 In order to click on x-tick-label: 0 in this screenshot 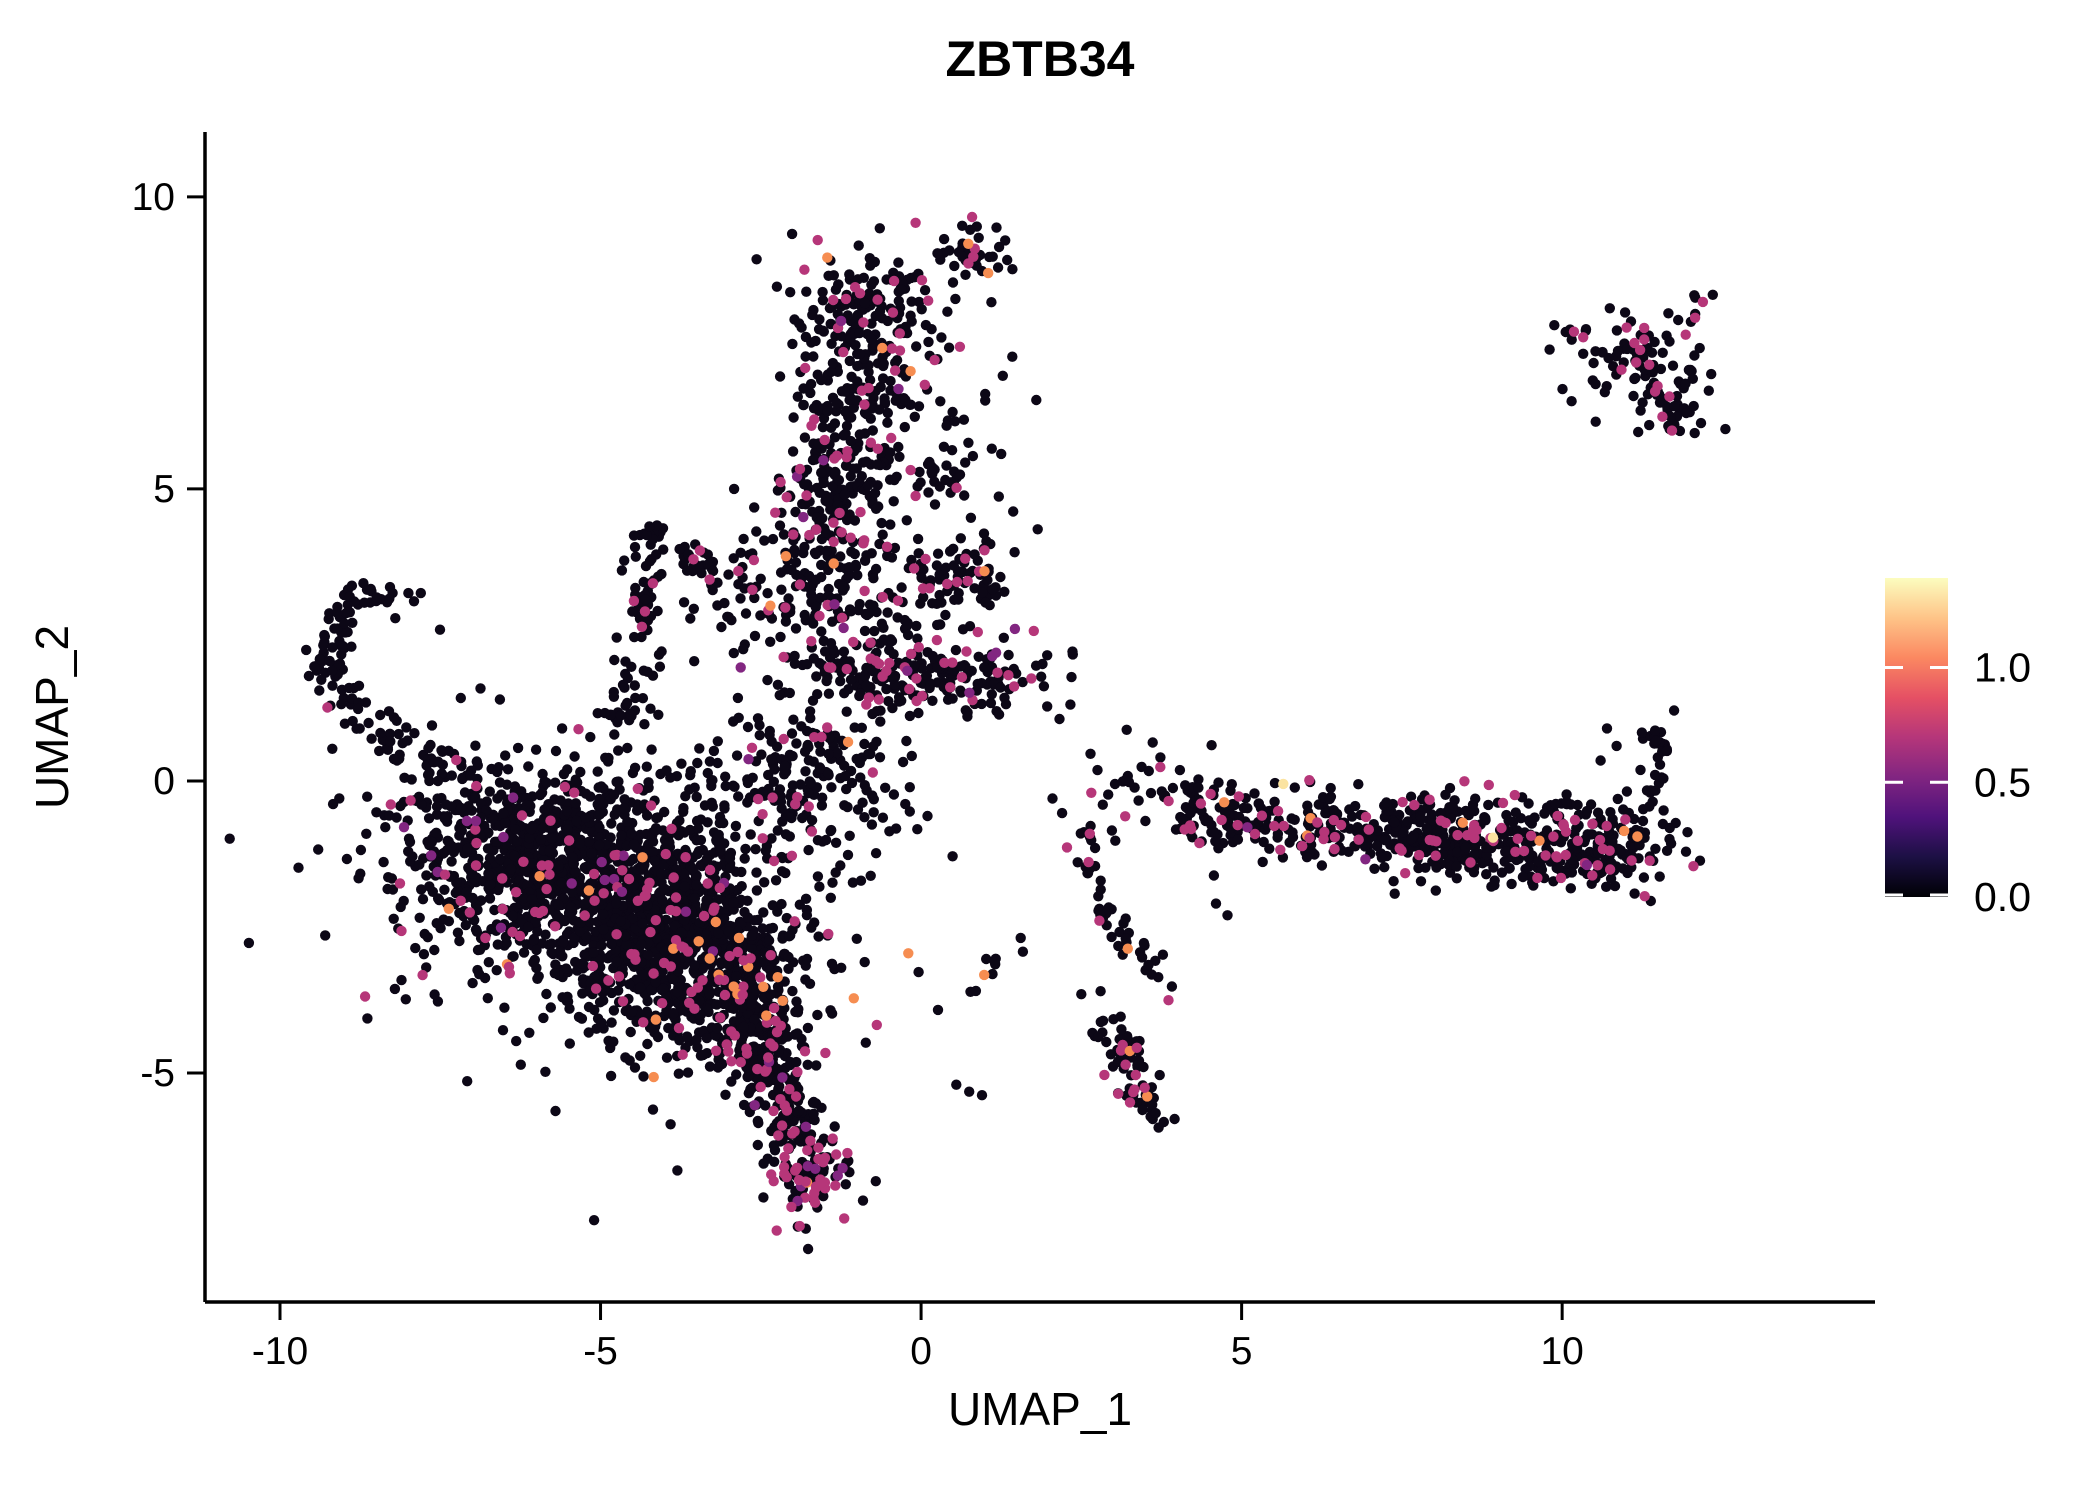, I will do `click(921, 1351)`.